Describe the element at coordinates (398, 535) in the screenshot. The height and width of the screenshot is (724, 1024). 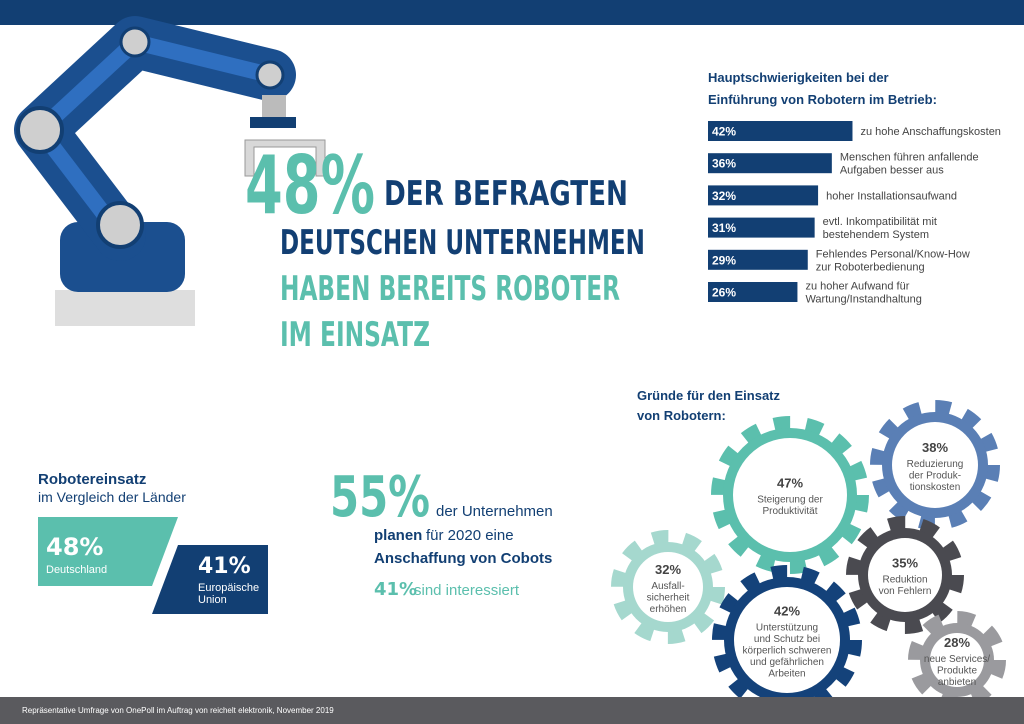
I see `cobots-text: planen` at that location.